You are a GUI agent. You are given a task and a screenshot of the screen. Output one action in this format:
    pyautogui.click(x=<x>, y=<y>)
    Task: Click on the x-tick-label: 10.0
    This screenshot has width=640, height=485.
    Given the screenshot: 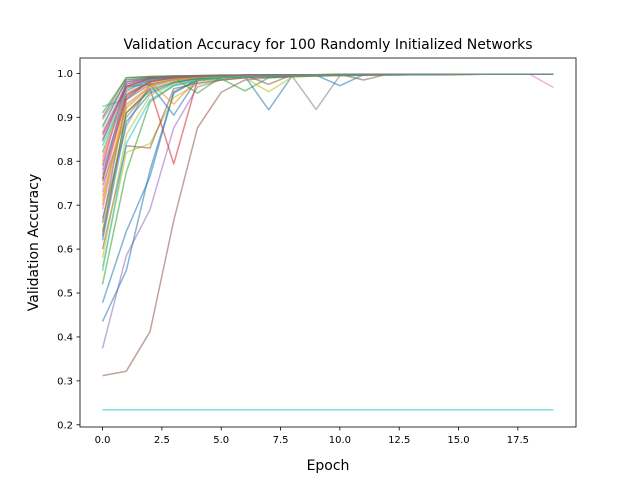 What is the action you would take?
    pyautogui.click(x=340, y=440)
    